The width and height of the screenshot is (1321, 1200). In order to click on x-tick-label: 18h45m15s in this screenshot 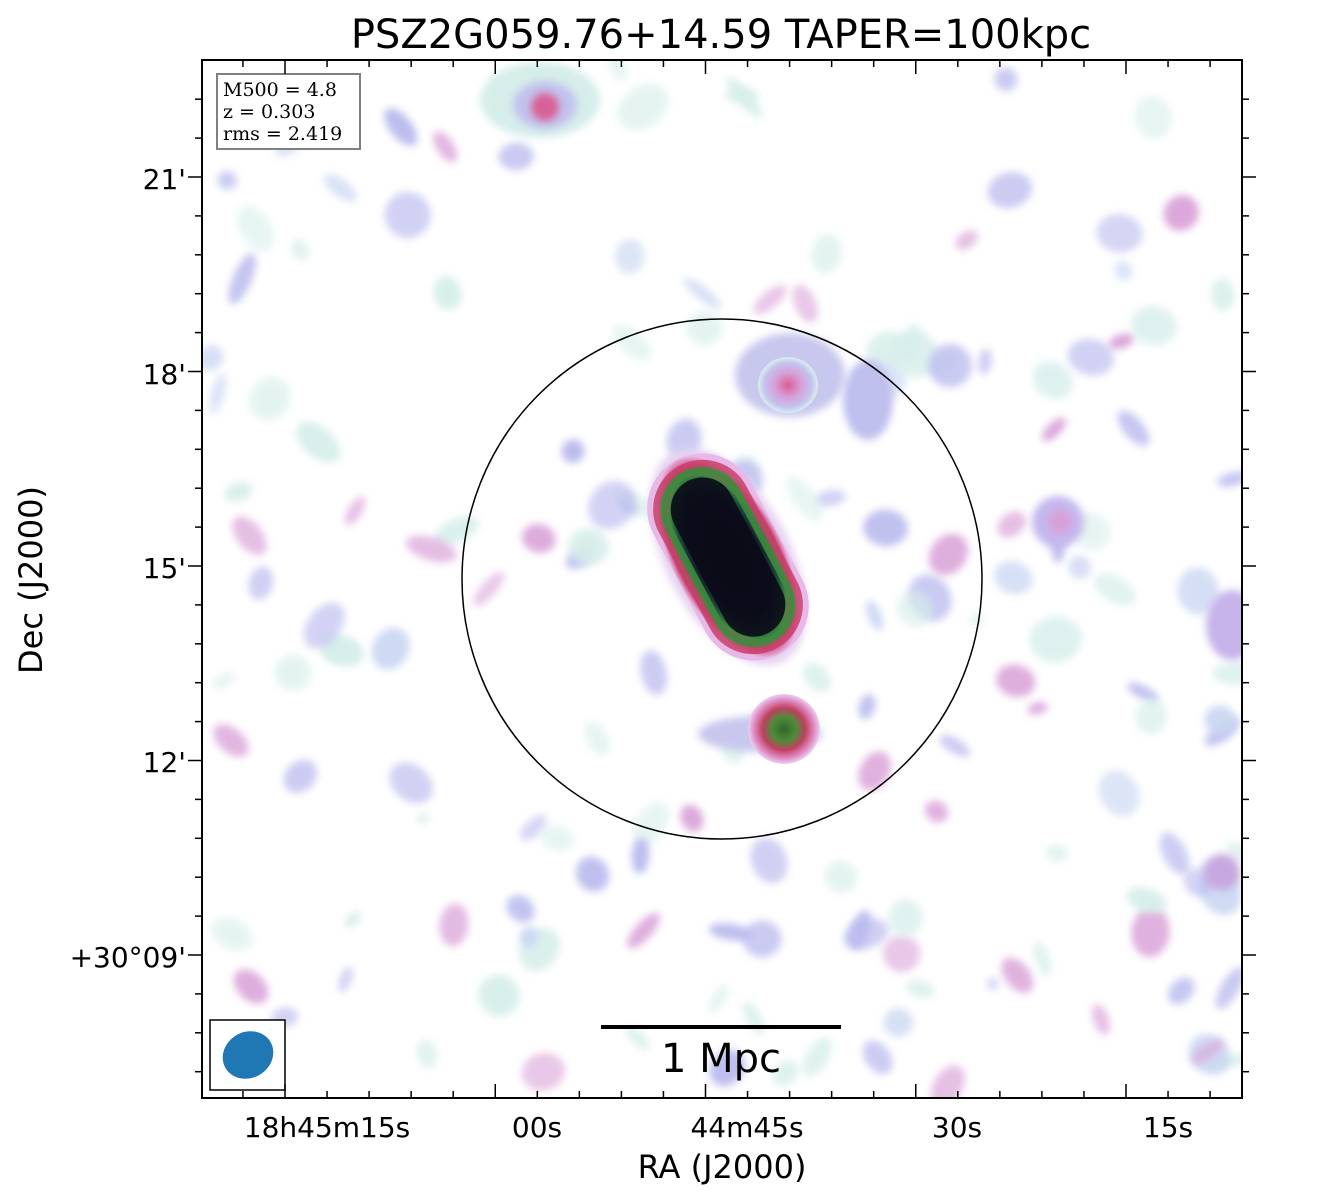, I will do `click(327, 1127)`.